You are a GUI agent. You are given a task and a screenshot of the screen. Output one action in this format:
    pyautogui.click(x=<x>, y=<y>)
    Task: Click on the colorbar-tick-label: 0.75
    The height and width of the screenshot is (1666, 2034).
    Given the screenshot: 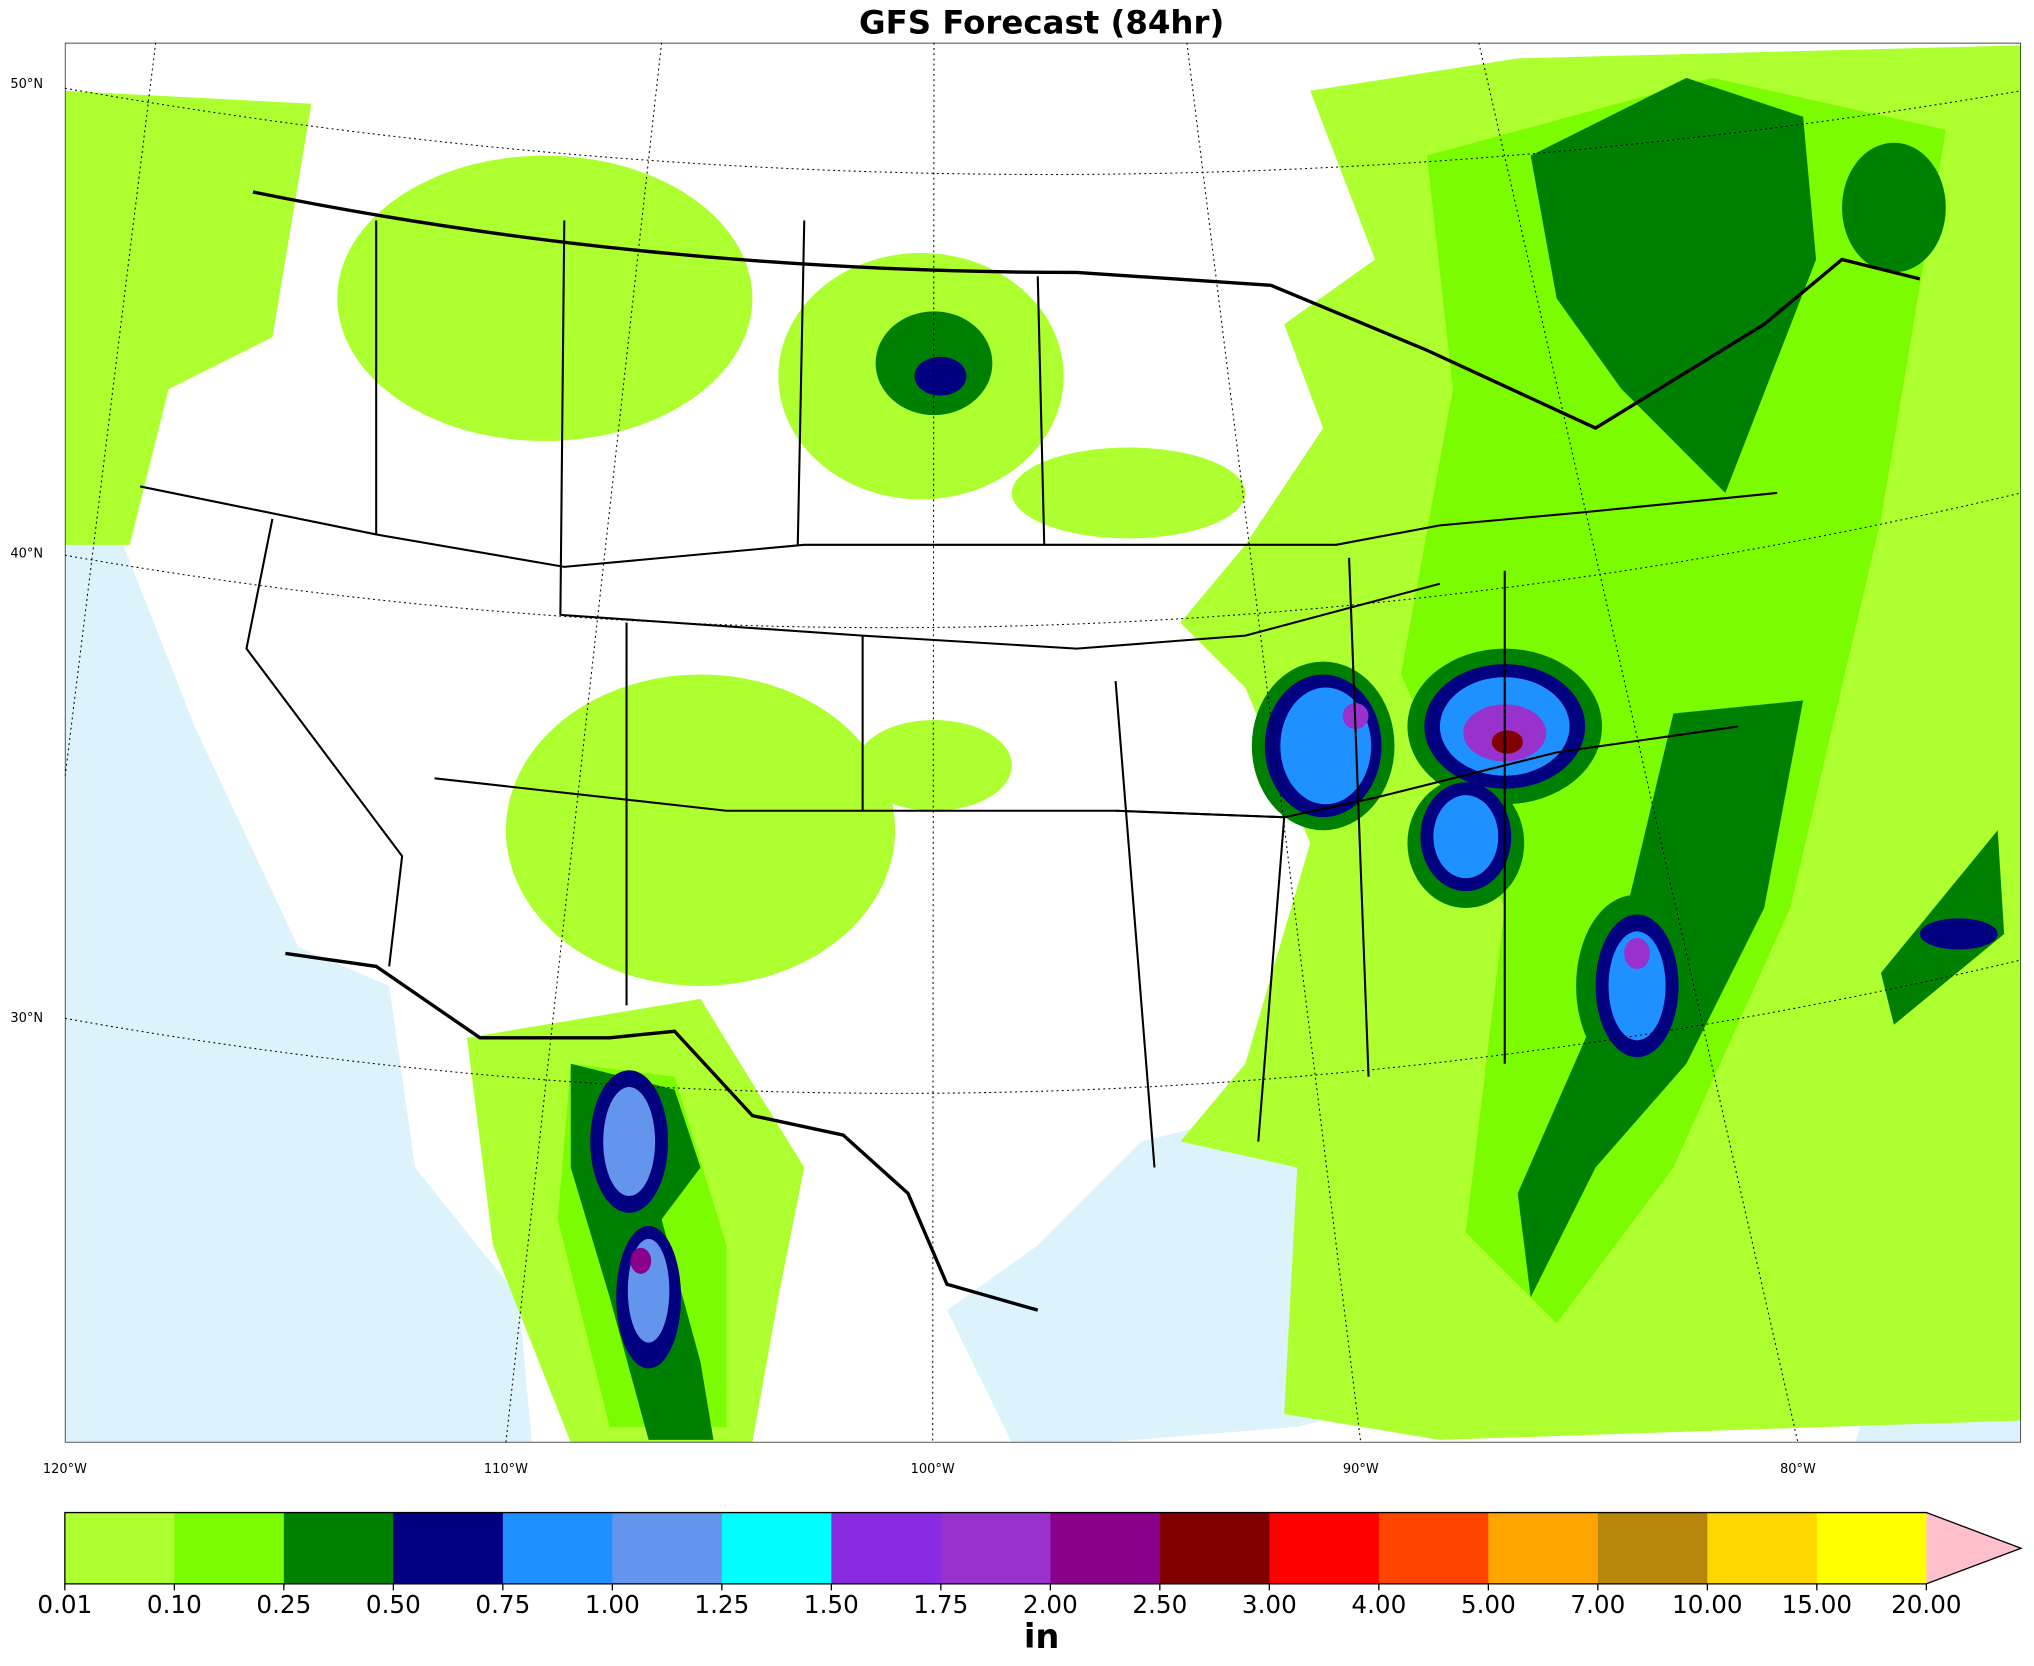 What is the action you would take?
    pyautogui.click(x=502, y=1604)
    